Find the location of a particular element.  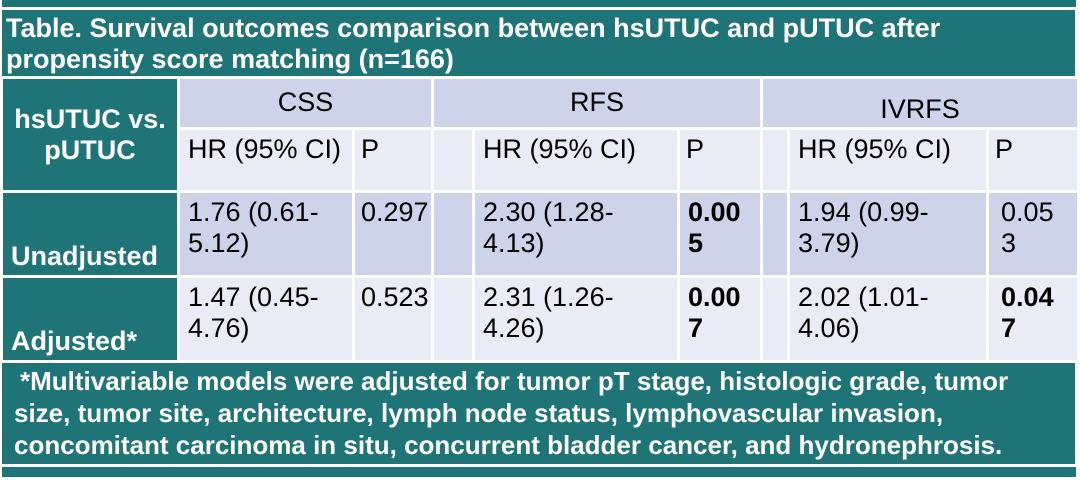

subheader-rfs-p: P is located at coordinates (720, 160).